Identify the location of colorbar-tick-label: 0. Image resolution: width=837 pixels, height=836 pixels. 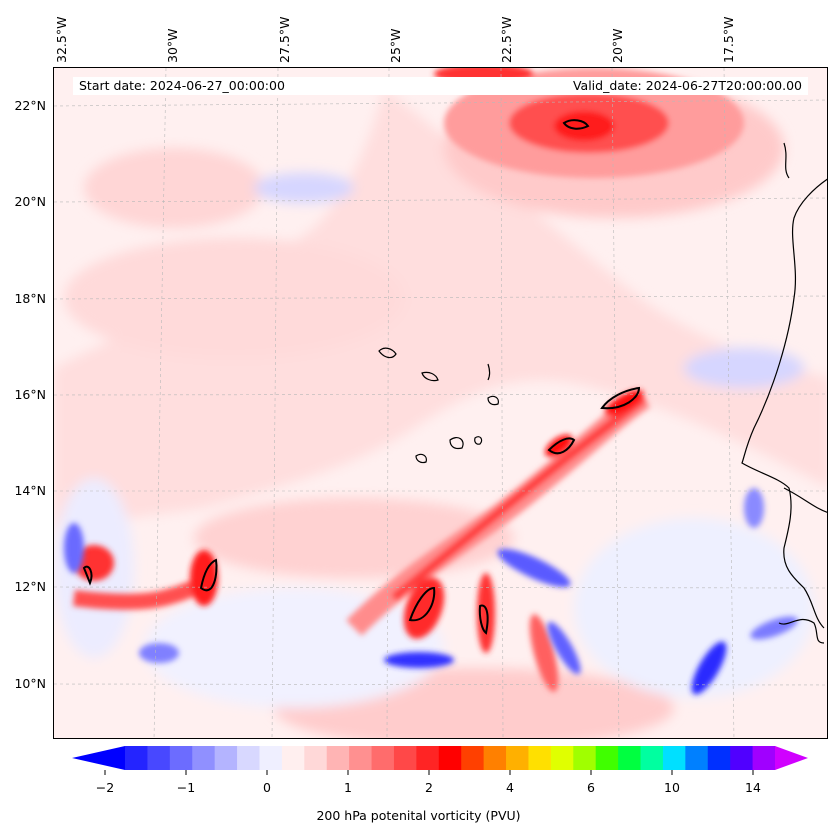
(267, 787).